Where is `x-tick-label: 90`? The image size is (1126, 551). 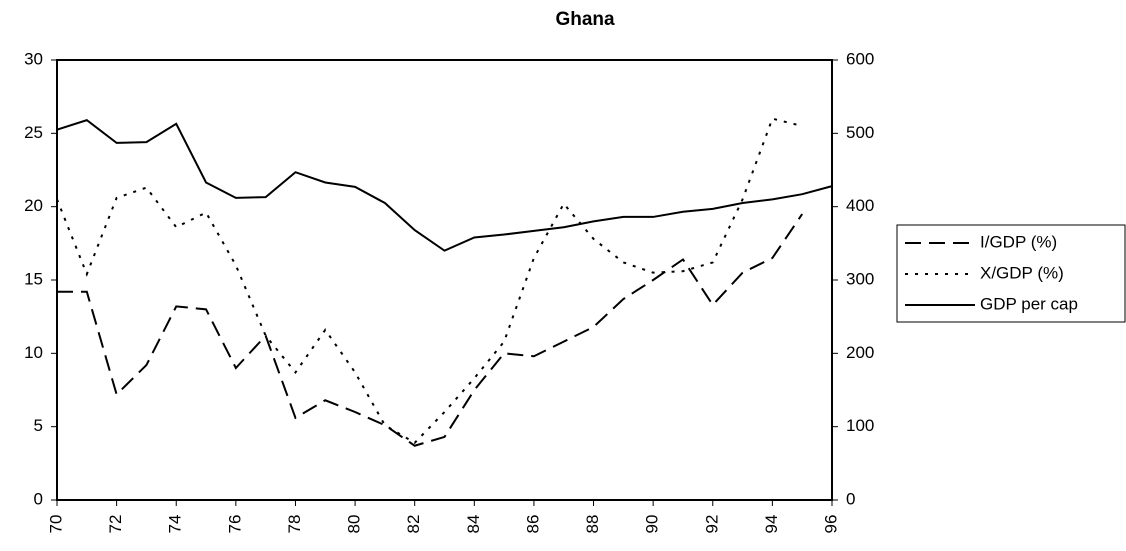
x-tick-label: 90 is located at coordinates (652, 524).